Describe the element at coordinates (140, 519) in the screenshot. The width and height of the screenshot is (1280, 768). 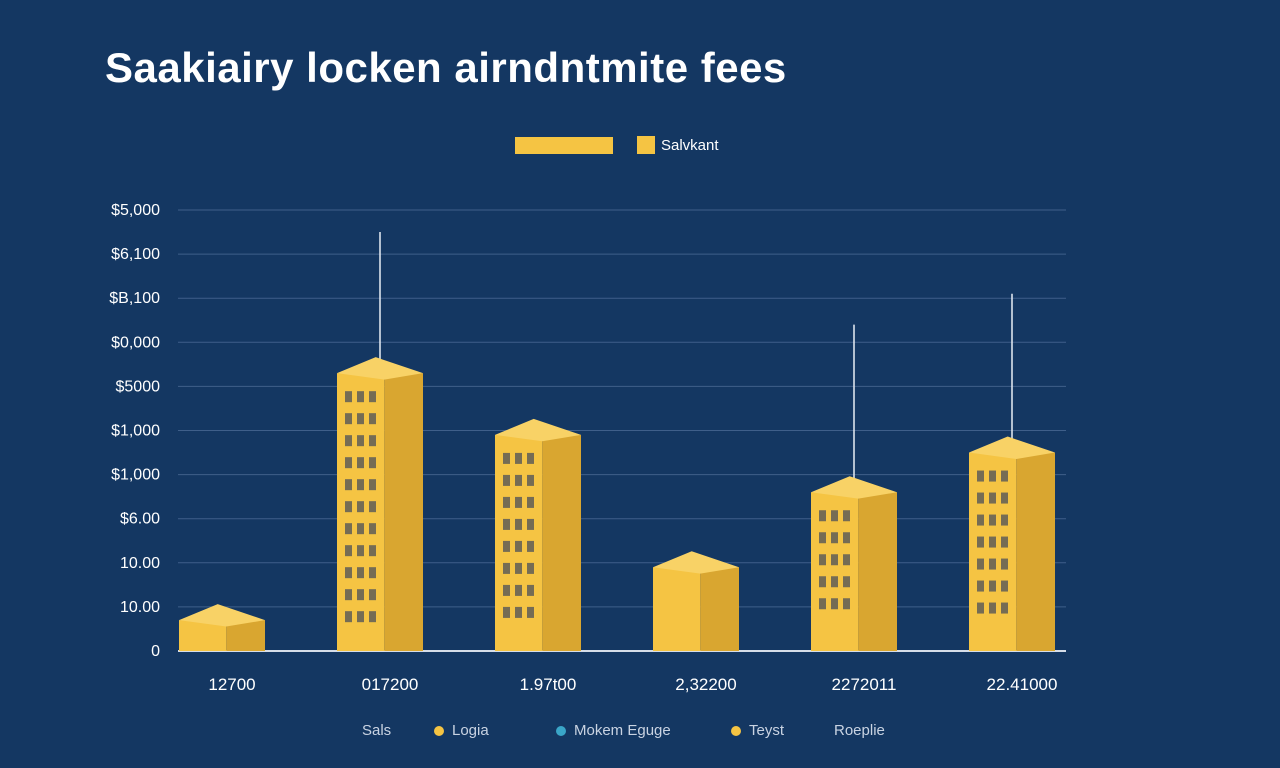
I see `y-tick-label: $6.00` at that location.